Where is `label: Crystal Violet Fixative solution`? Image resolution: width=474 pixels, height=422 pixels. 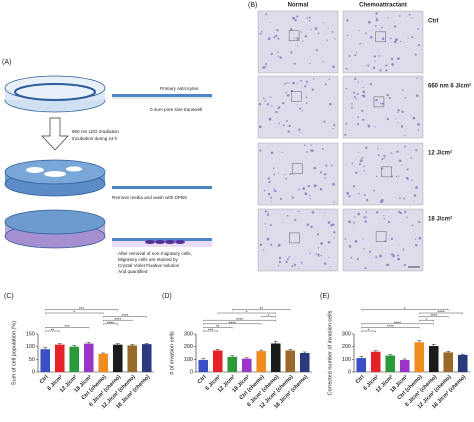
label: Crystal Violet Fixative solution is located at coordinates (149, 265).